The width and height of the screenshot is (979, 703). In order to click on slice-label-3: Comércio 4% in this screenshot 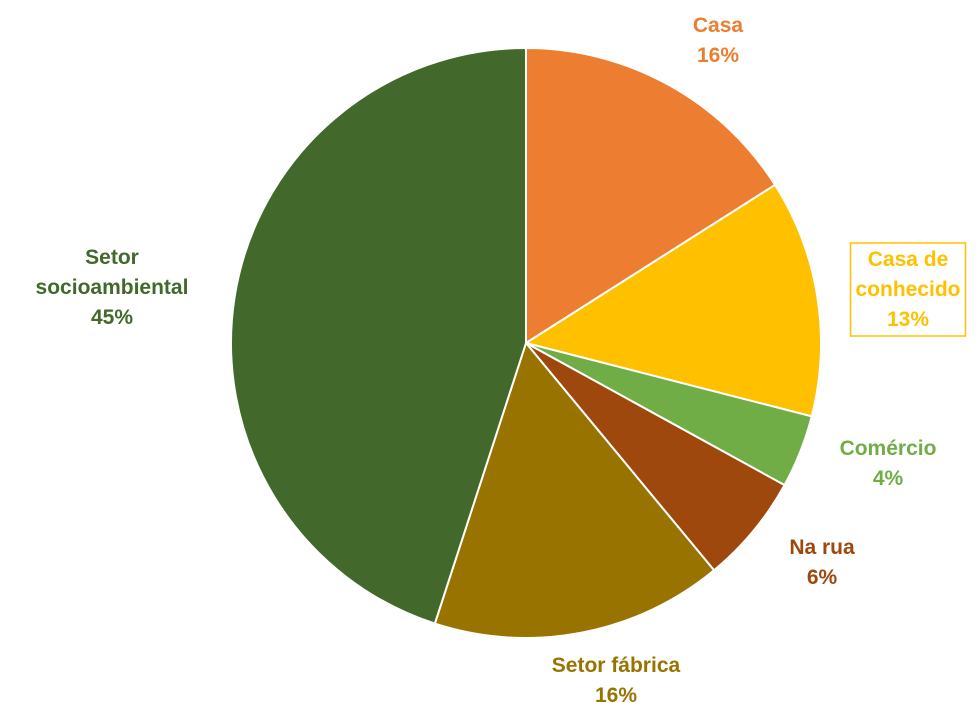, I will do `click(888, 463)`.